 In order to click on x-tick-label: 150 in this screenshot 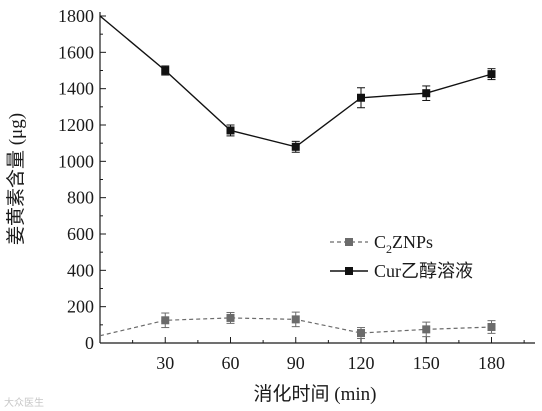, I will do `click(426, 363)`.